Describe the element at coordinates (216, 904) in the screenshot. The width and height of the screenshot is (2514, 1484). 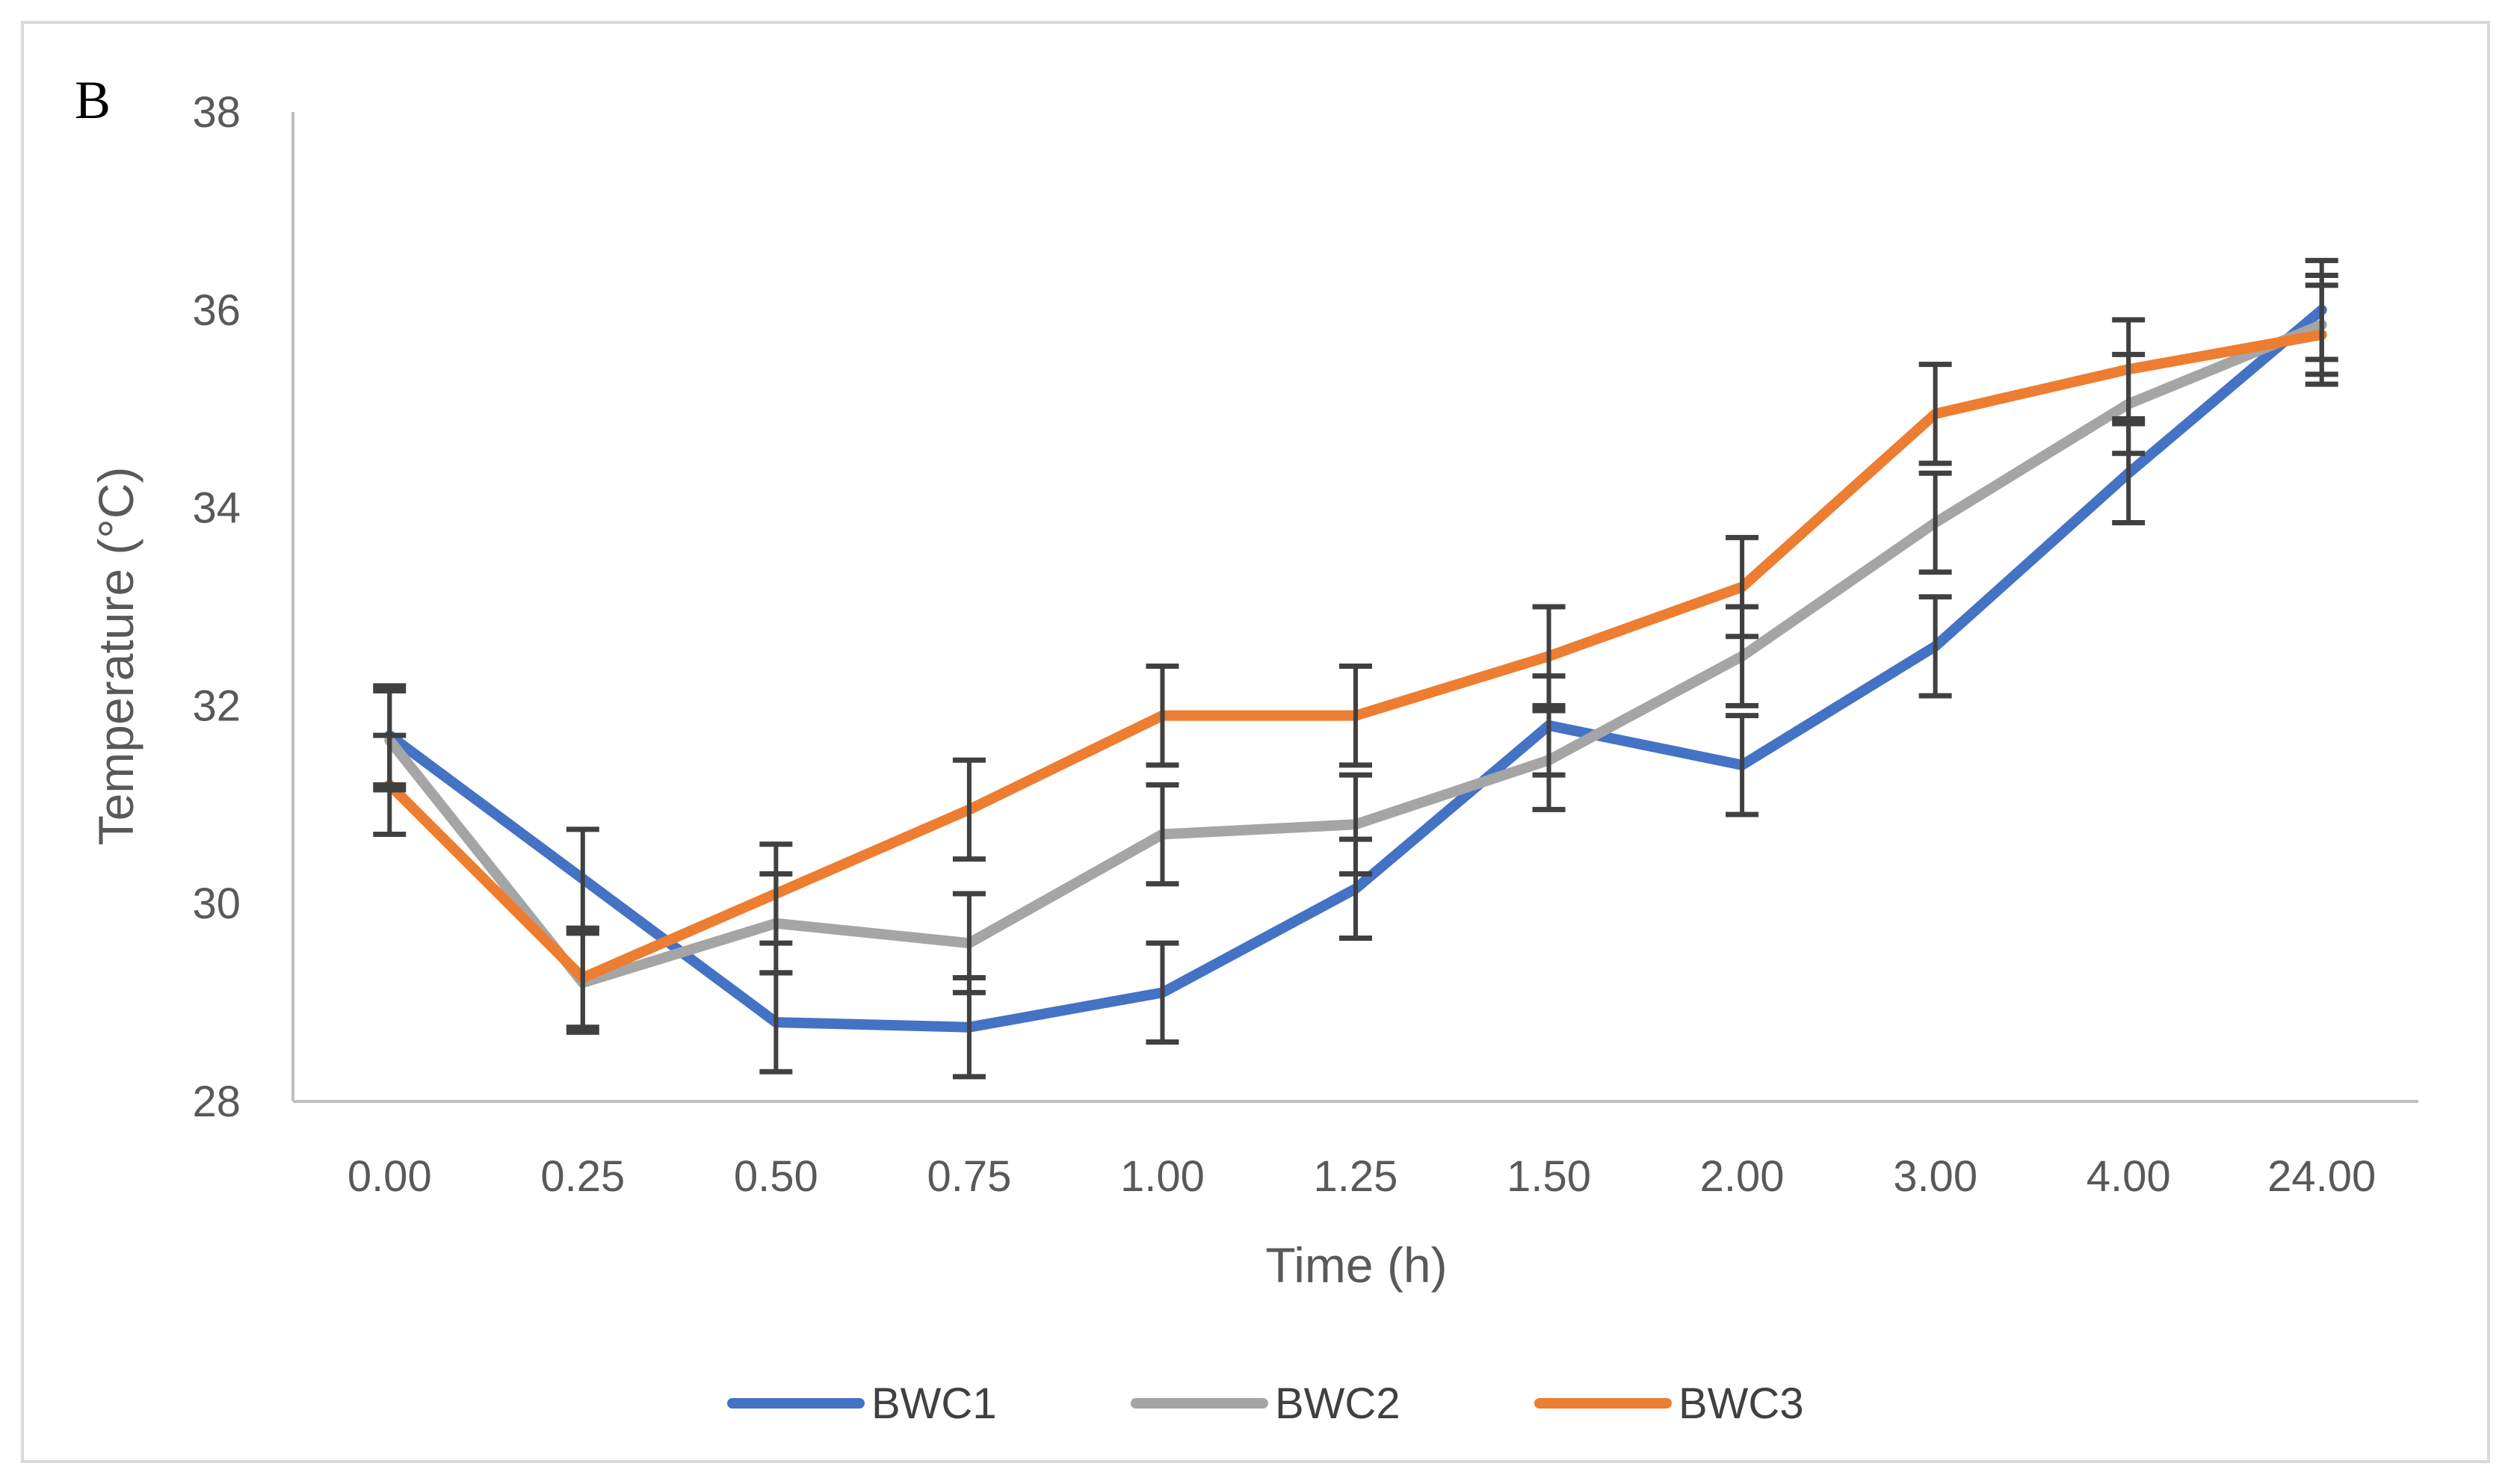
I see `y-tick-label: 30` at that location.